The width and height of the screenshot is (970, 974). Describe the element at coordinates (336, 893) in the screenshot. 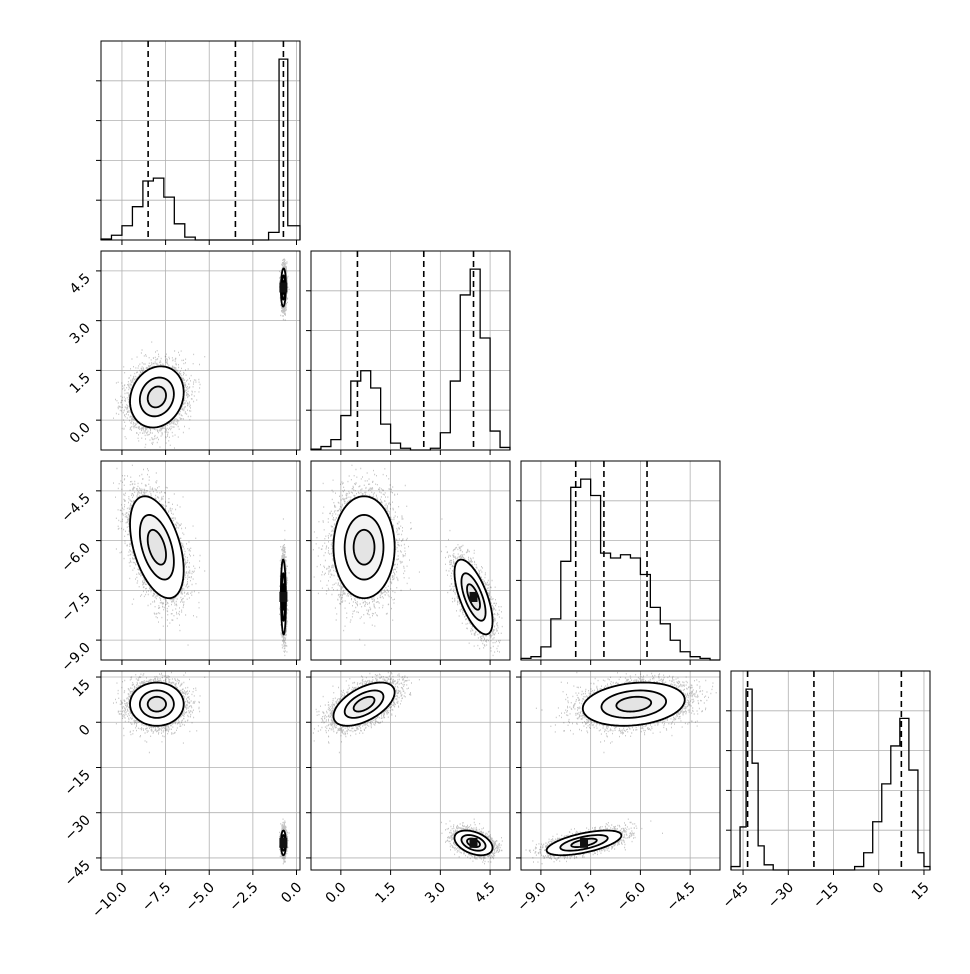

I see `xtick-label-1-0: 0.0` at that location.